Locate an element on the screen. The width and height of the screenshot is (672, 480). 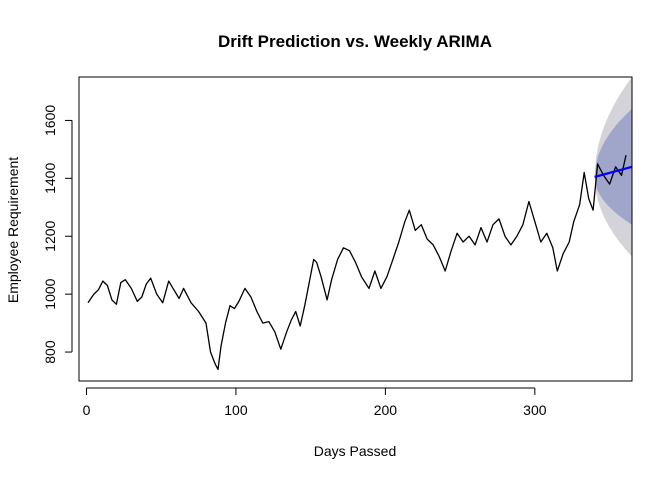
x-axis: 0 100 200 300 is located at coordinates (315, 402).